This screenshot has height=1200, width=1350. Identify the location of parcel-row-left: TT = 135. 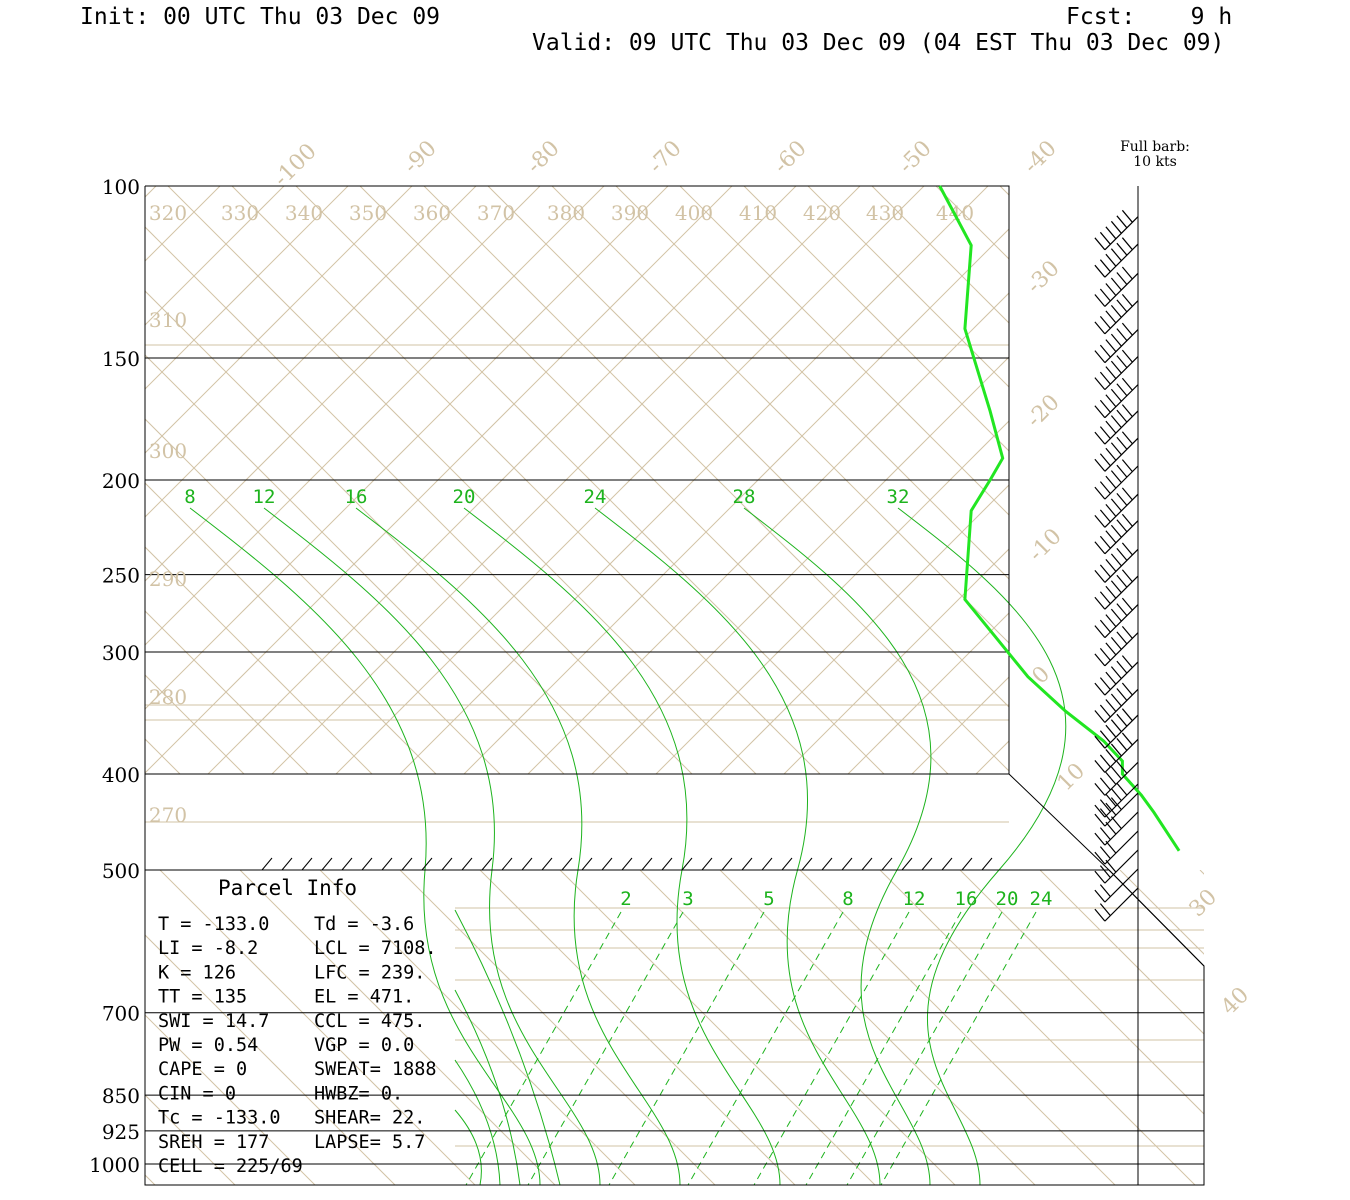
(202, 997).